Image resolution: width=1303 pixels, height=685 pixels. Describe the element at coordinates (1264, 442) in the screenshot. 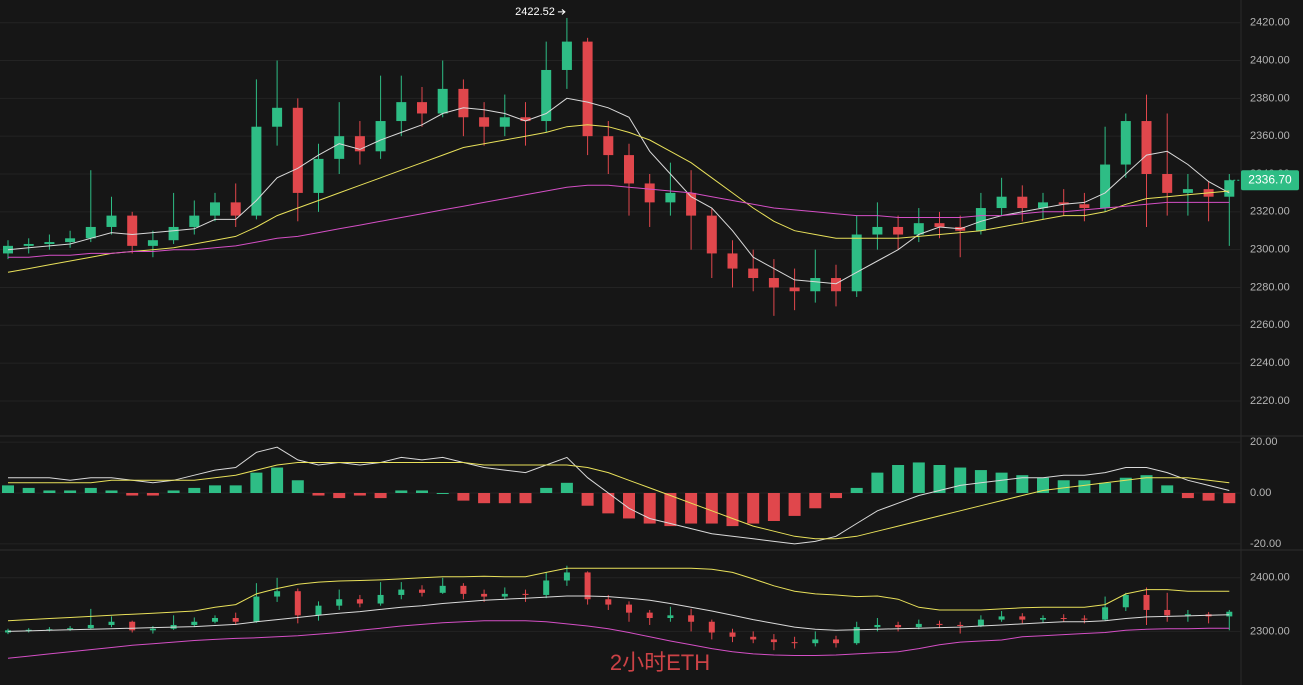

I see `y-tick-label: 20.00` at that location.